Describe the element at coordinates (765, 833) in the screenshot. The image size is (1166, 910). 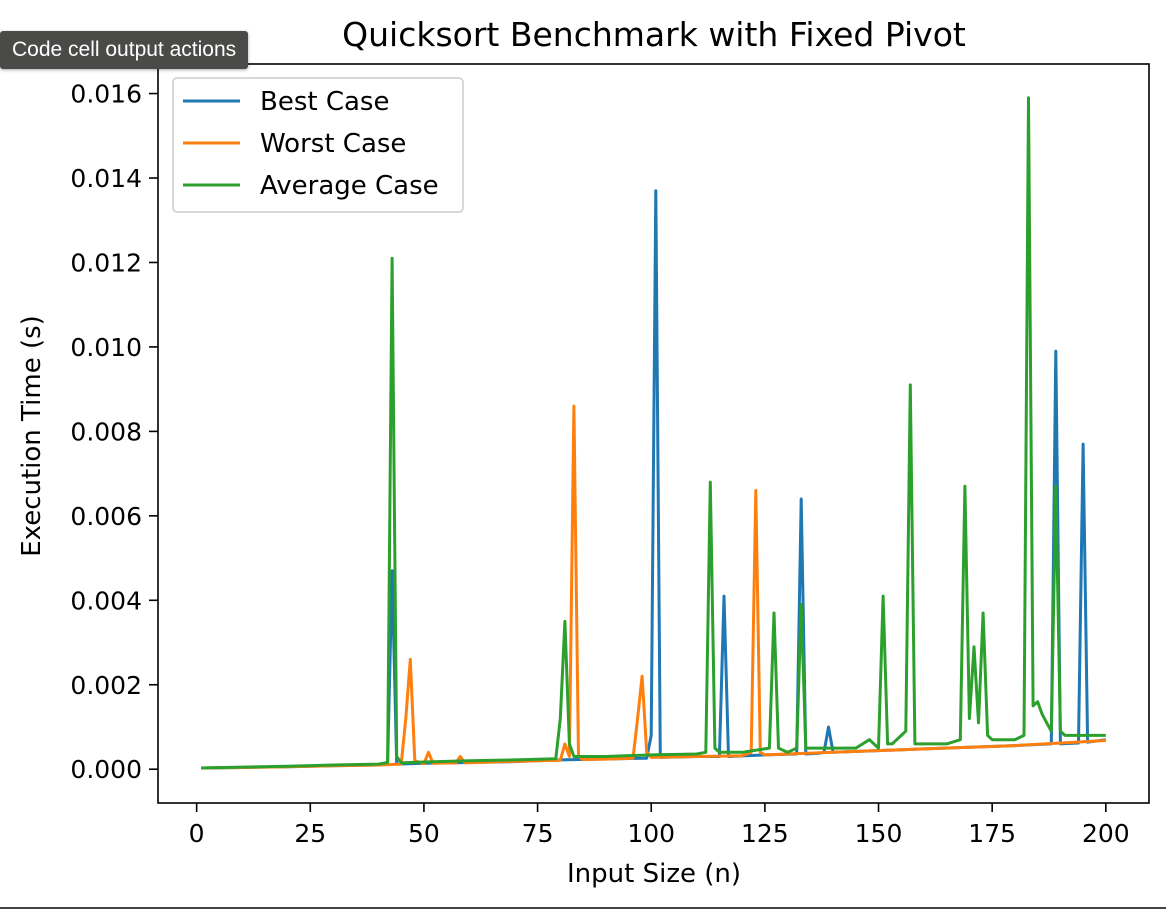
I see `x-tick-label: 125` at that location.